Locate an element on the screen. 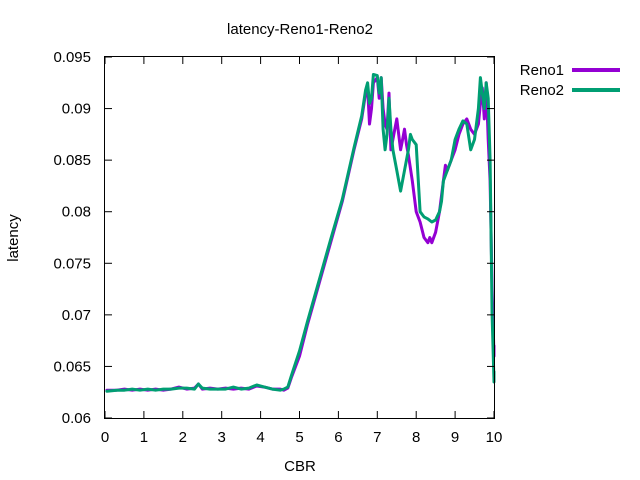  y-tick-label: 0.095 is located at coordinates (72, 57).